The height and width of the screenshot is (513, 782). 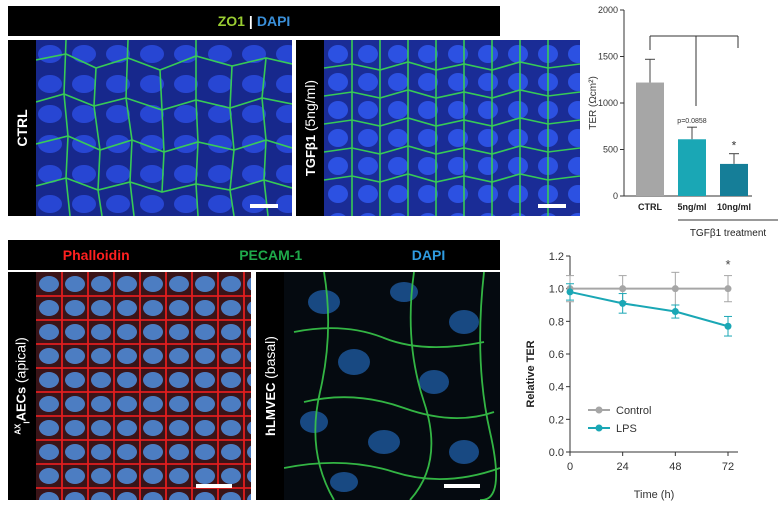 I want to click on legend-label-Control: Control, so click(x=633, y=411).